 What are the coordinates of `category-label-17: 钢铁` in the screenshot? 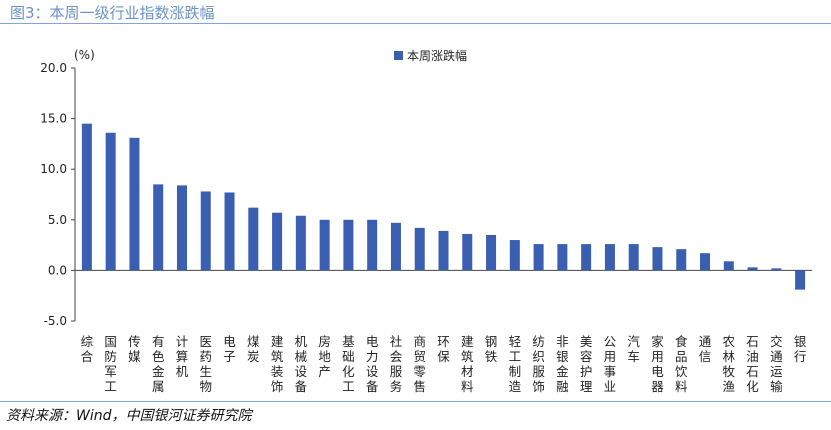 It's located at (491, 349).